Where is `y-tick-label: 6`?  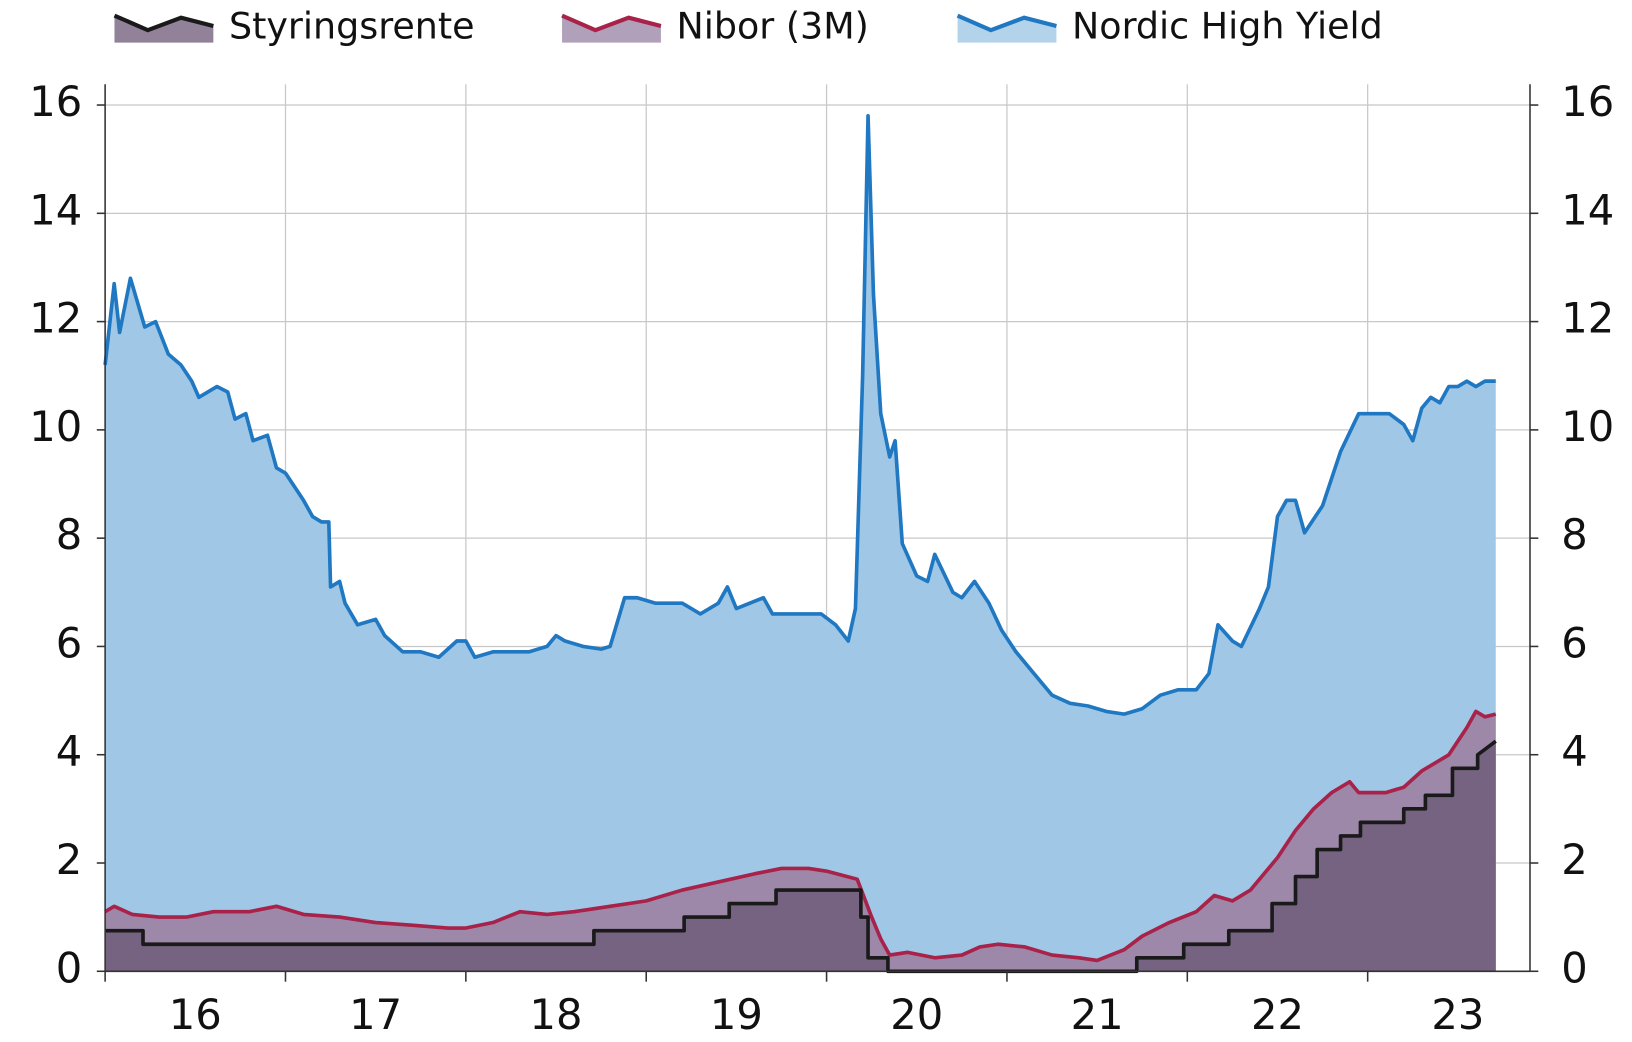 y-tick-label: 6 is located at coordinates (69, 642).